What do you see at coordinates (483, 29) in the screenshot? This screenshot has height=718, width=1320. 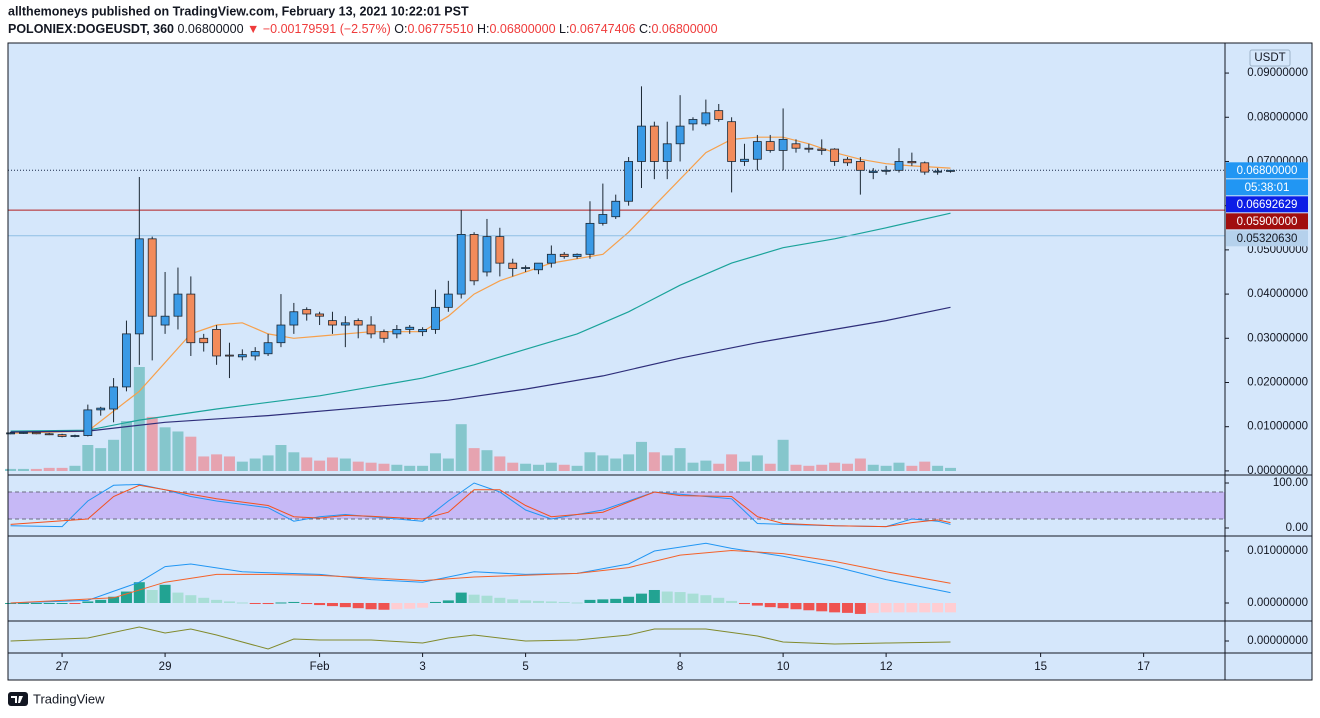 I see `ohlc-key: H:` at bounding box center [483, 29].